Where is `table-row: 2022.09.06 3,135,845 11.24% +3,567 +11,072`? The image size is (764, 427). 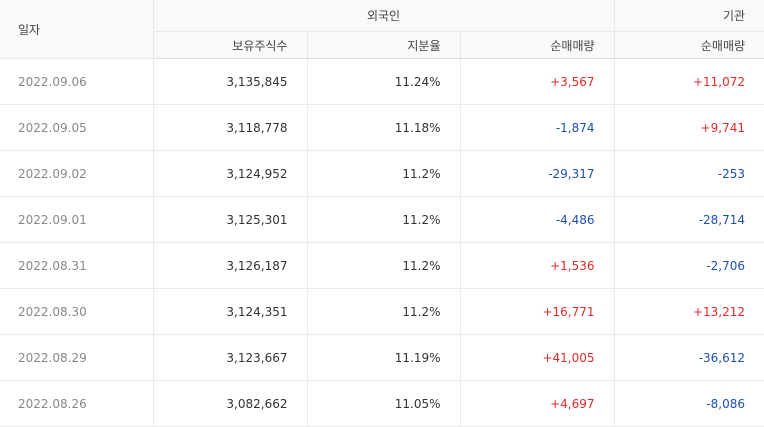
table-row: 2022.09.06 3,135,845 11.24% +3,567 +11,072 is located at coordinates (382, 81).